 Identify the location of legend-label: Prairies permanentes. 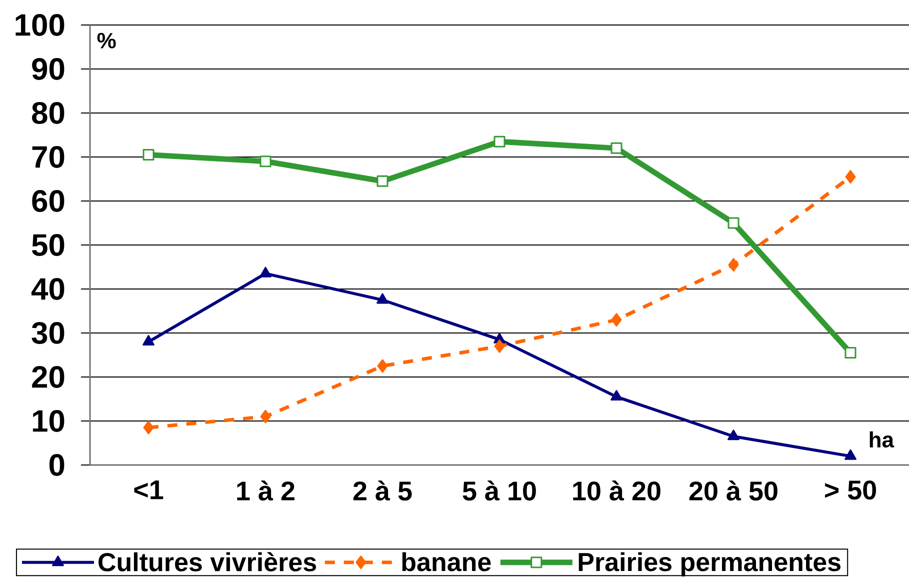
(709, 564).